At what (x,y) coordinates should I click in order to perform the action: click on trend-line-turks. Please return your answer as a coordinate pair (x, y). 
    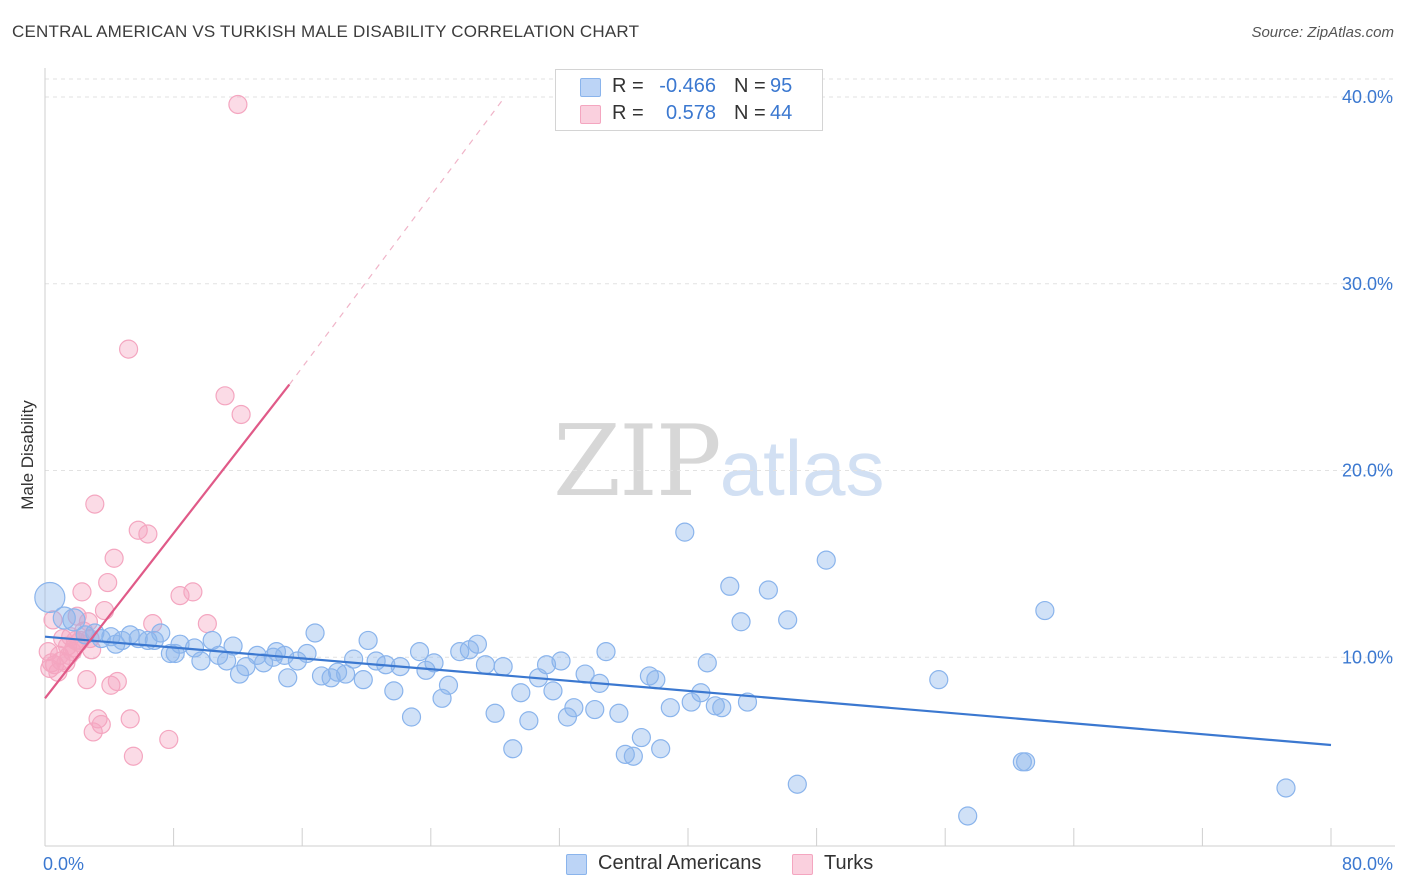
    Looking at the image, I should click on (167, 541).